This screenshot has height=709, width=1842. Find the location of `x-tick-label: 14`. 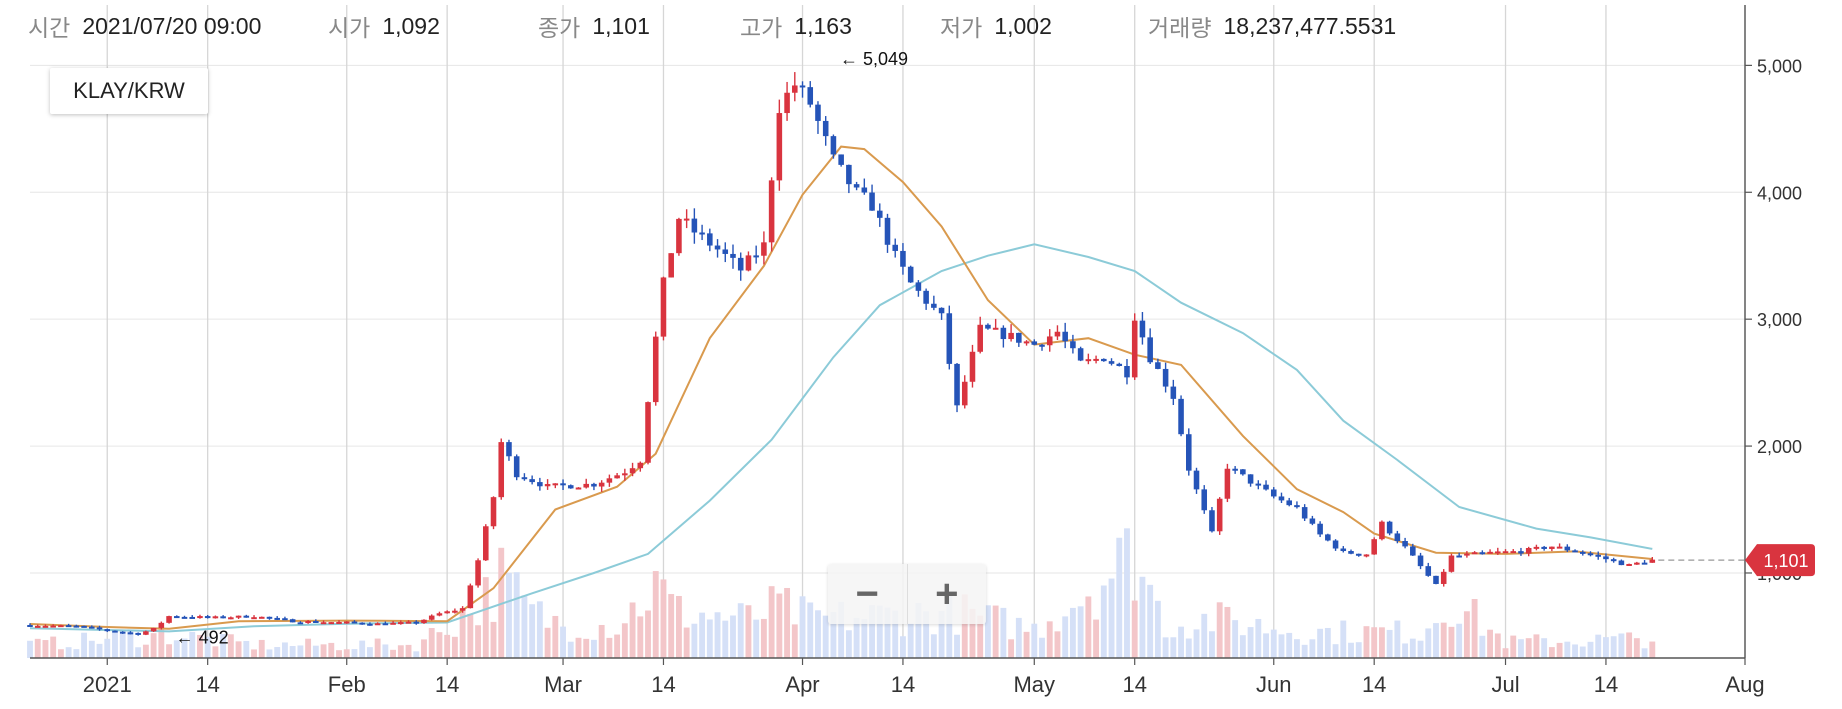

x-tick-label: 14 is located at coordinates (1606, 684).